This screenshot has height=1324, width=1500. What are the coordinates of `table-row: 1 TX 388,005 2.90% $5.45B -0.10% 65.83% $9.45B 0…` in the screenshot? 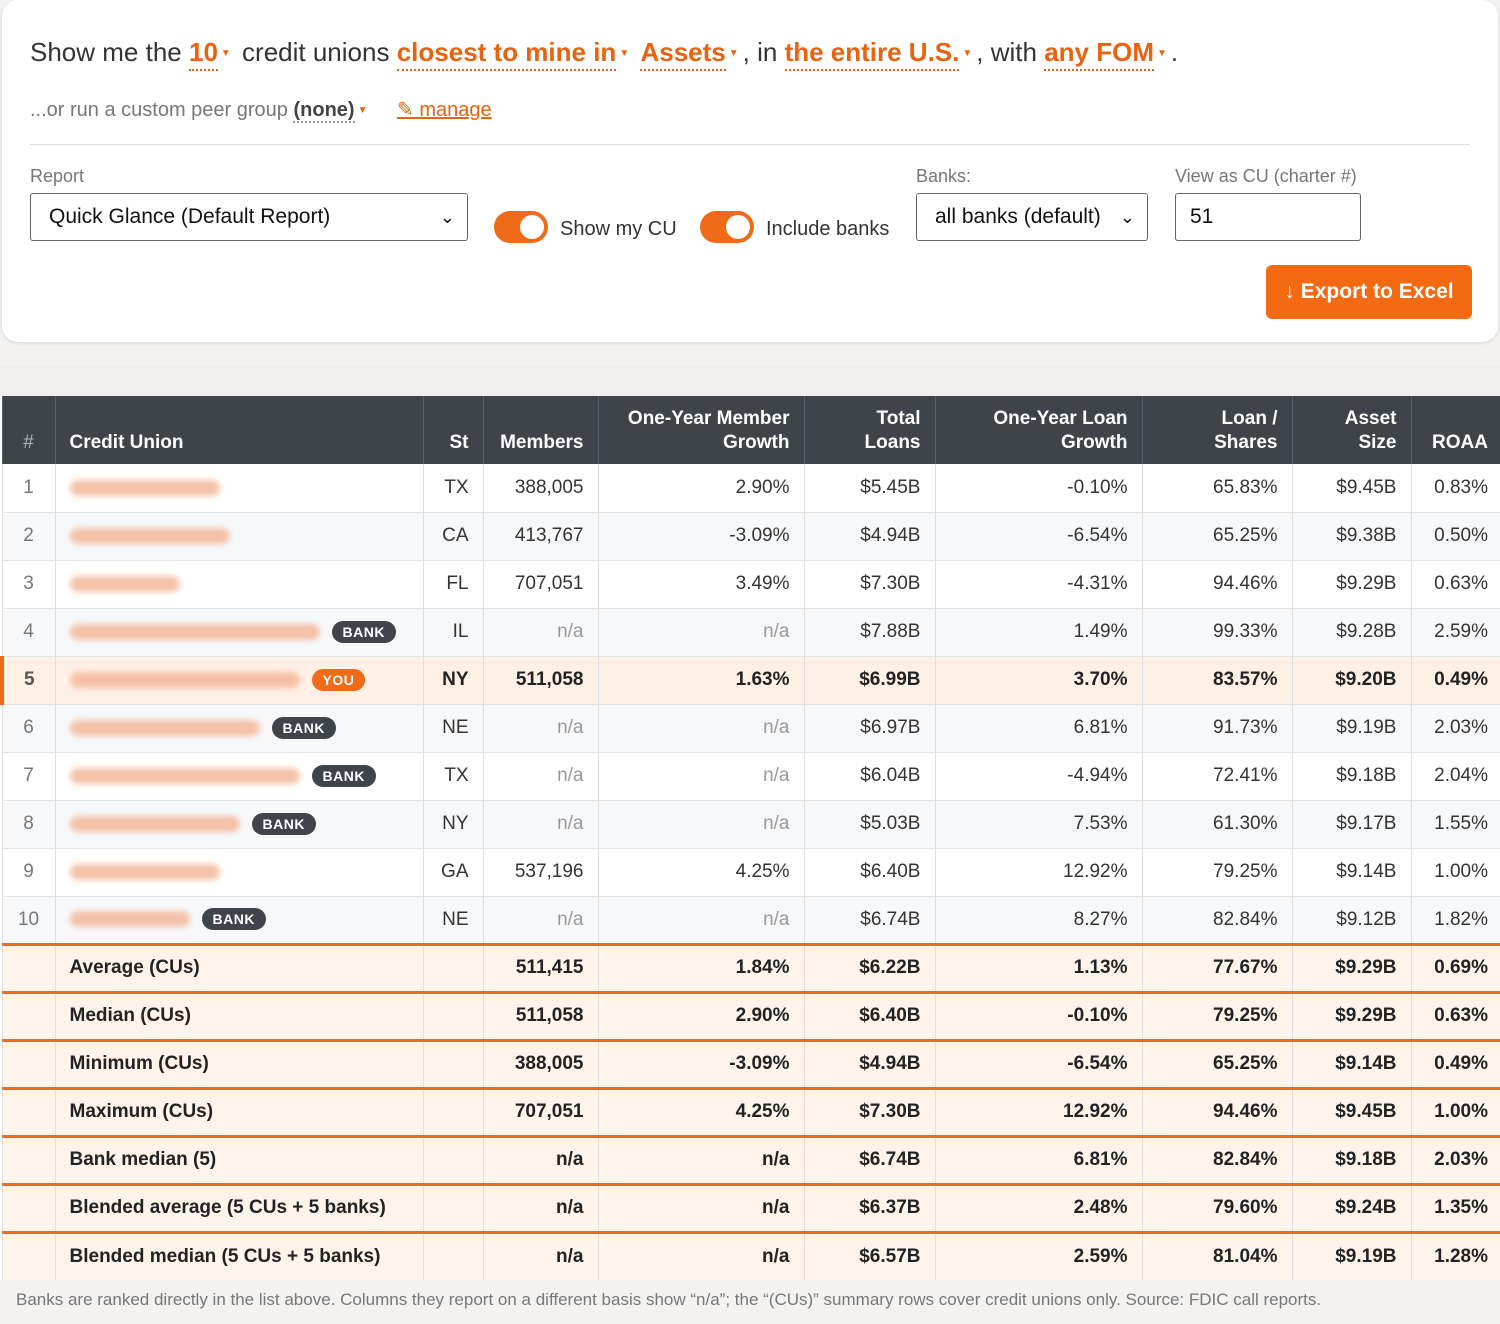 It's located at (750, 488).